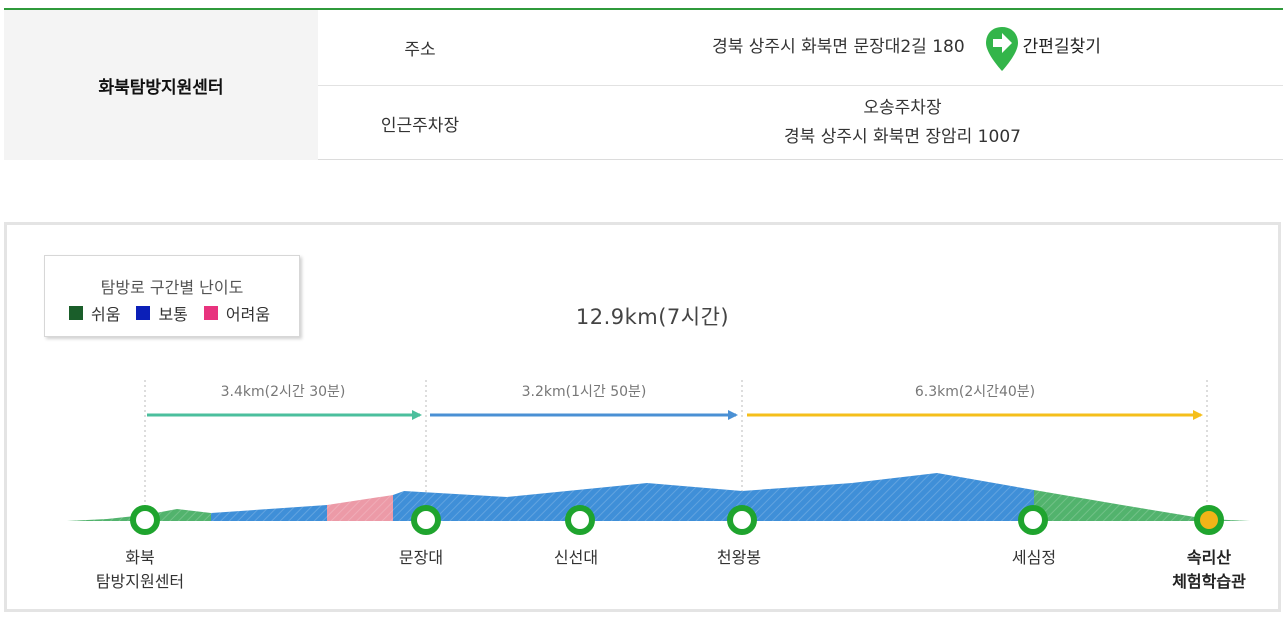 This screenshot has height=618, width=1287. Describe the element at coordinates (902, 137) in the screenshot. I see `parking-address: 경북 상주시 화북면 장암리 1007` at that location.